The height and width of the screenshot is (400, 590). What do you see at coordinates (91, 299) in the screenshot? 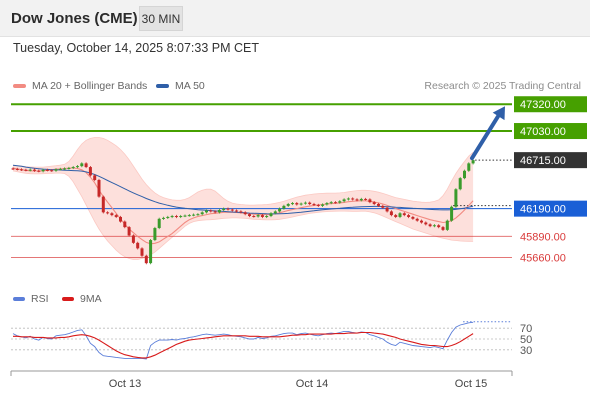
I see `legend-label: 9MA` at bounding box center [91, 299].